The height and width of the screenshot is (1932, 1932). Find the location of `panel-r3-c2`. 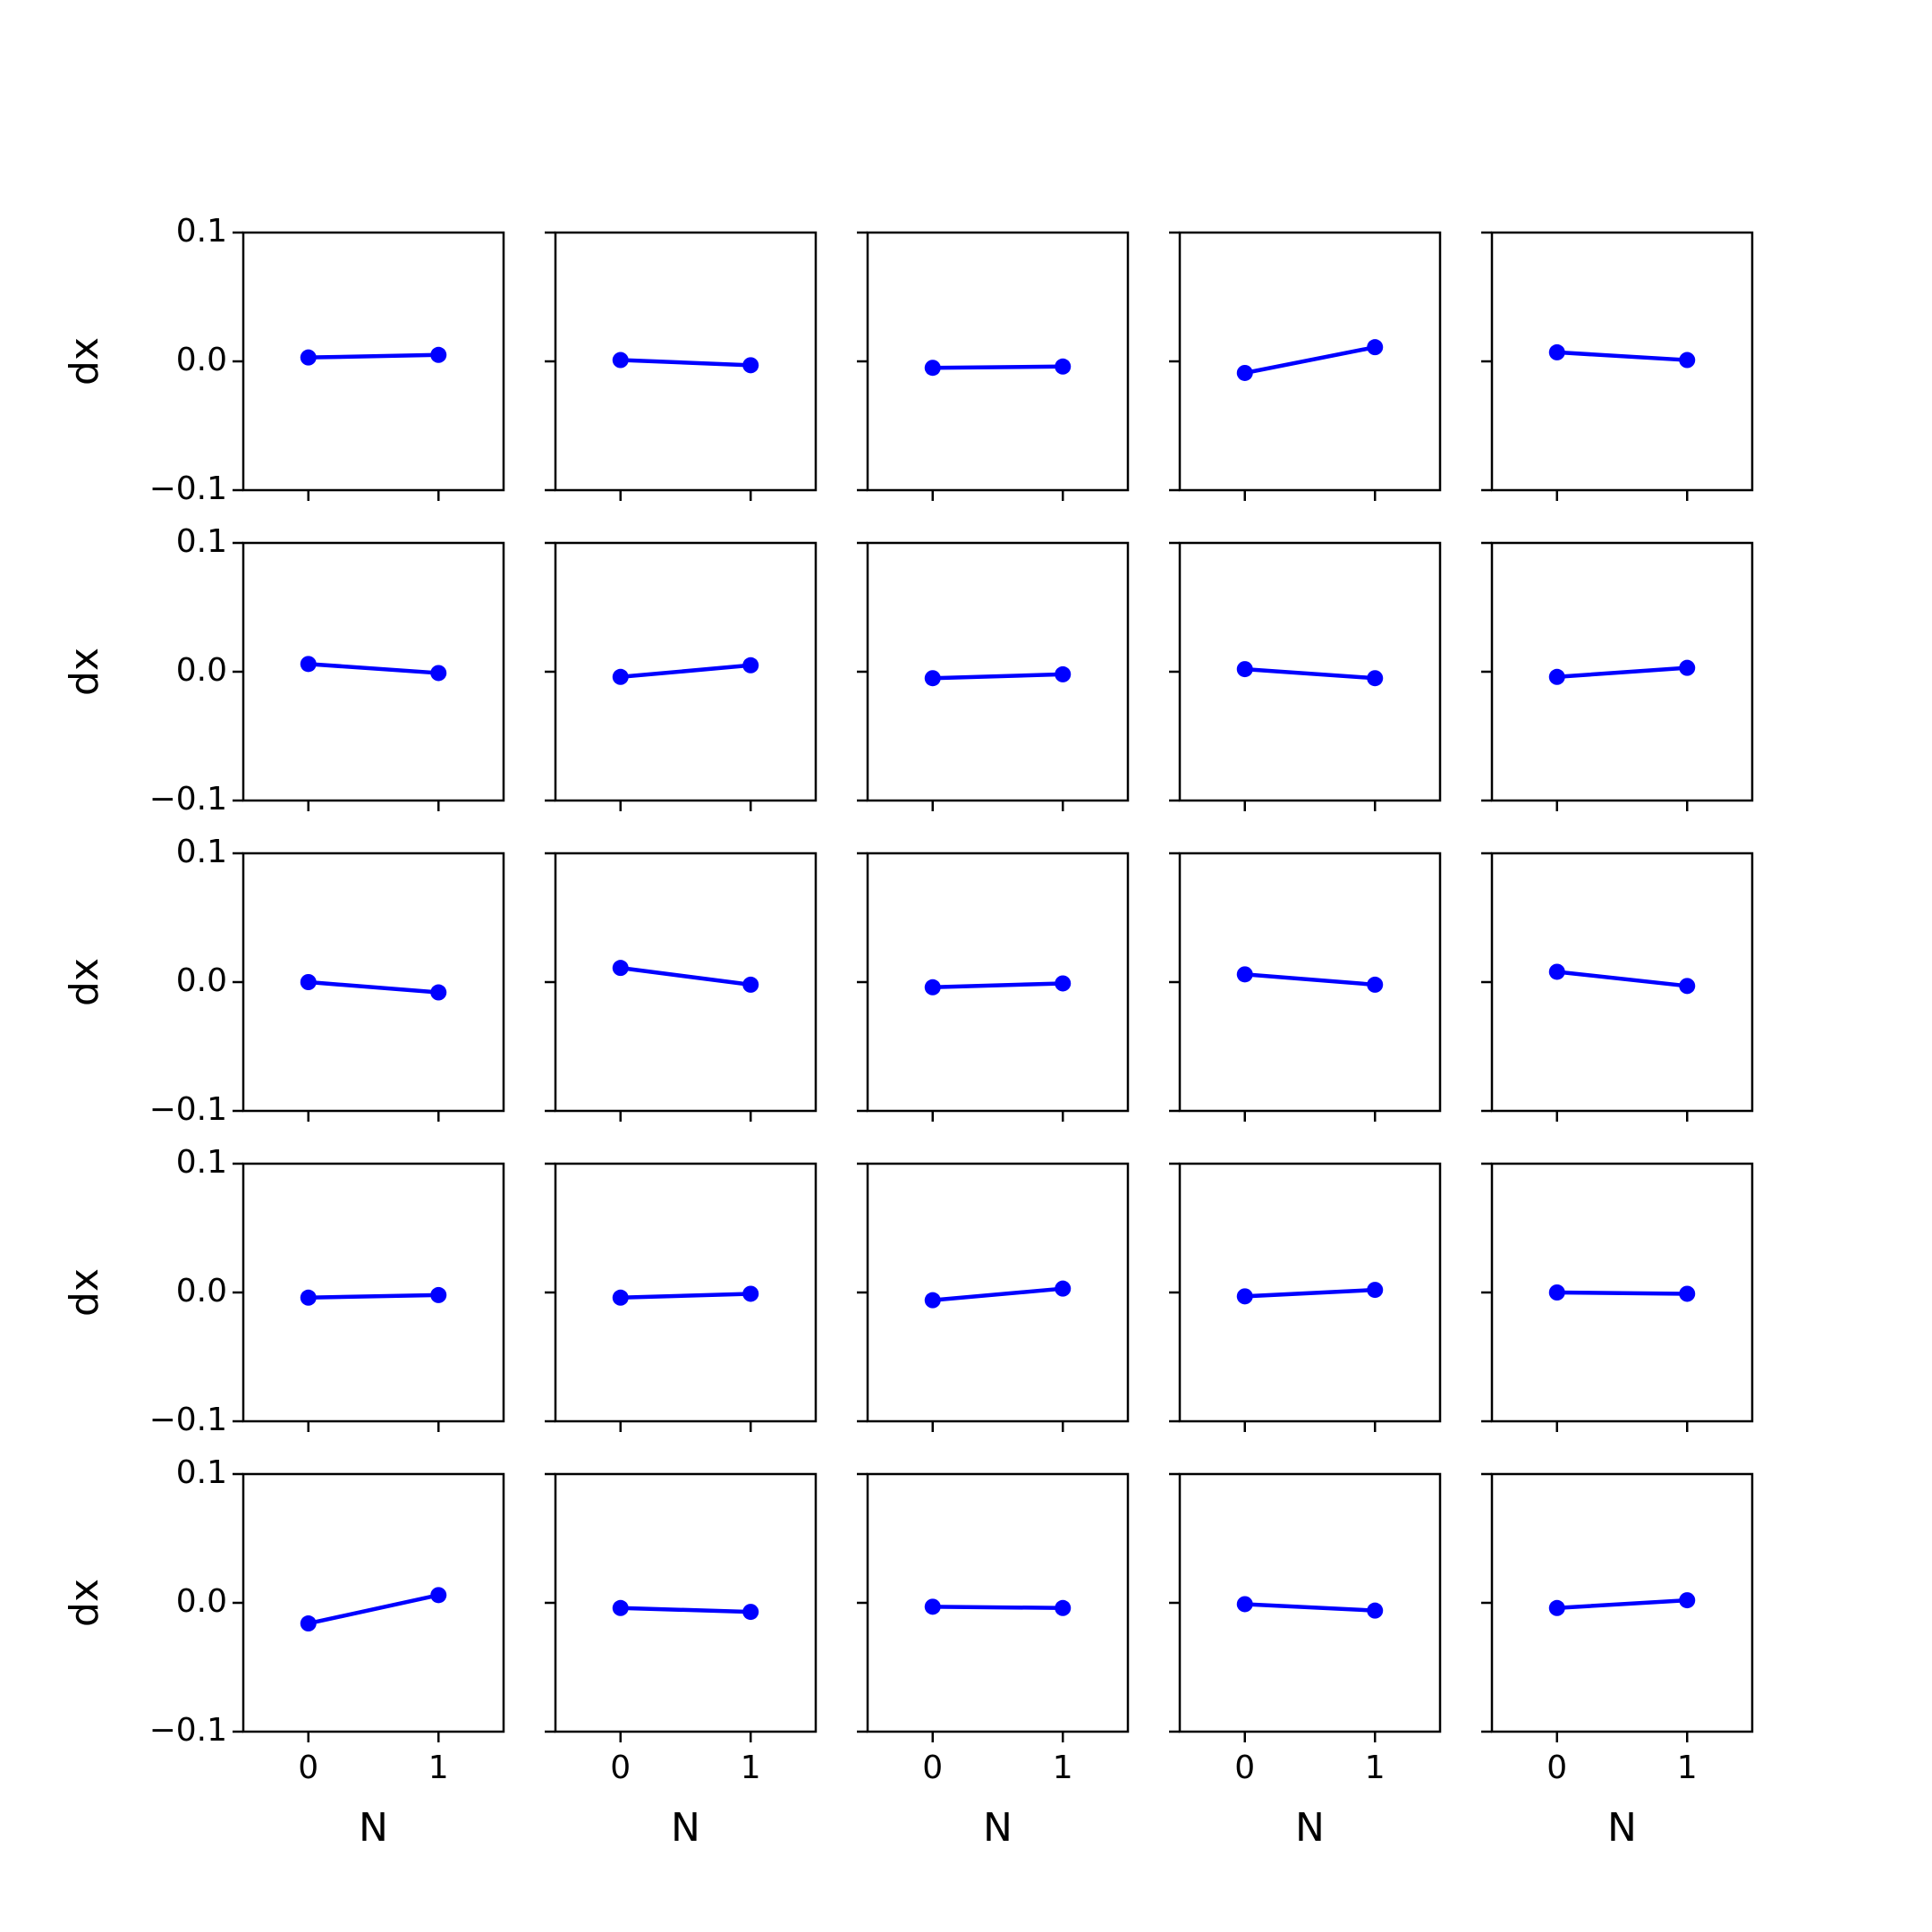

panel-r3-c2 is located at coordinates (681, 987).